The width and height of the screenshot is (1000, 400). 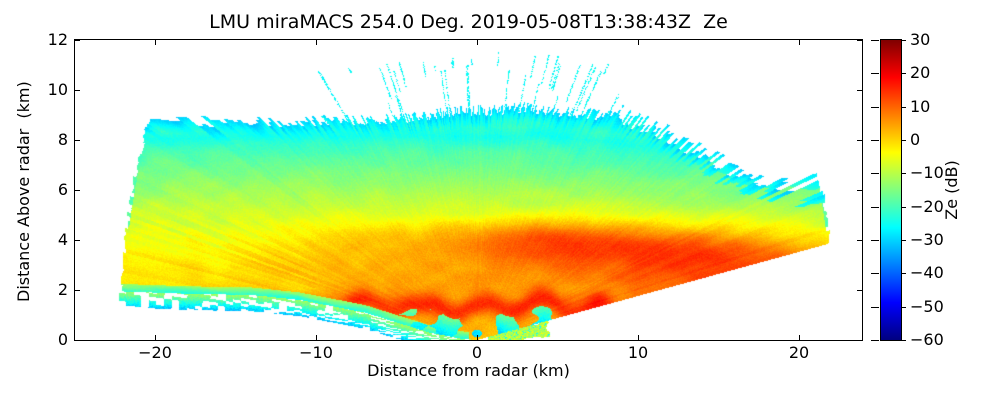 I want to click on x-tick-label: 10, so click(x=638, y=352).